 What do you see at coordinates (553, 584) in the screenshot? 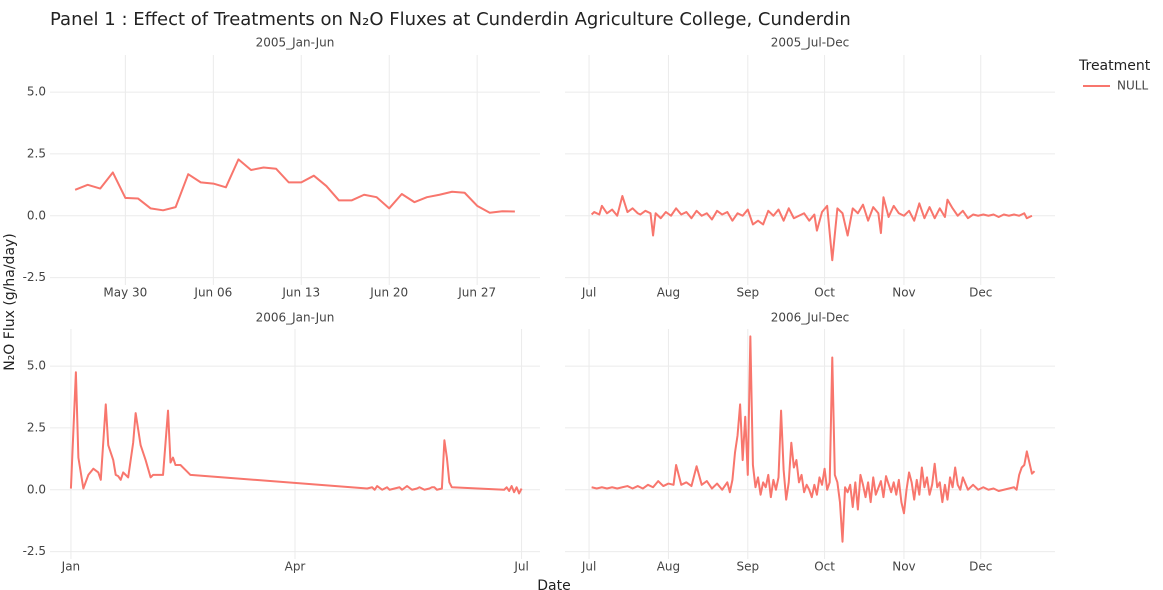
I see `x-axis-label: Date` at bounding box center [553, 584].